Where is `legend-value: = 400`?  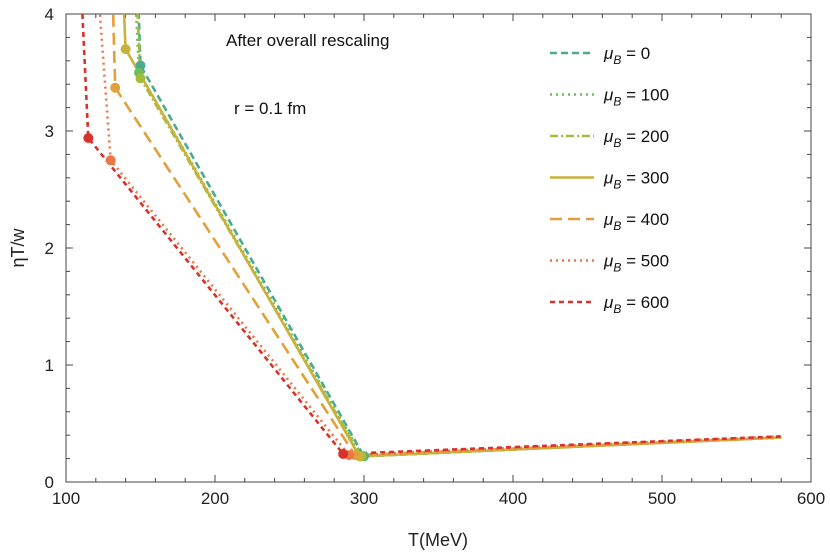
legend-value: = 400 is located at coordinates (645, 219).